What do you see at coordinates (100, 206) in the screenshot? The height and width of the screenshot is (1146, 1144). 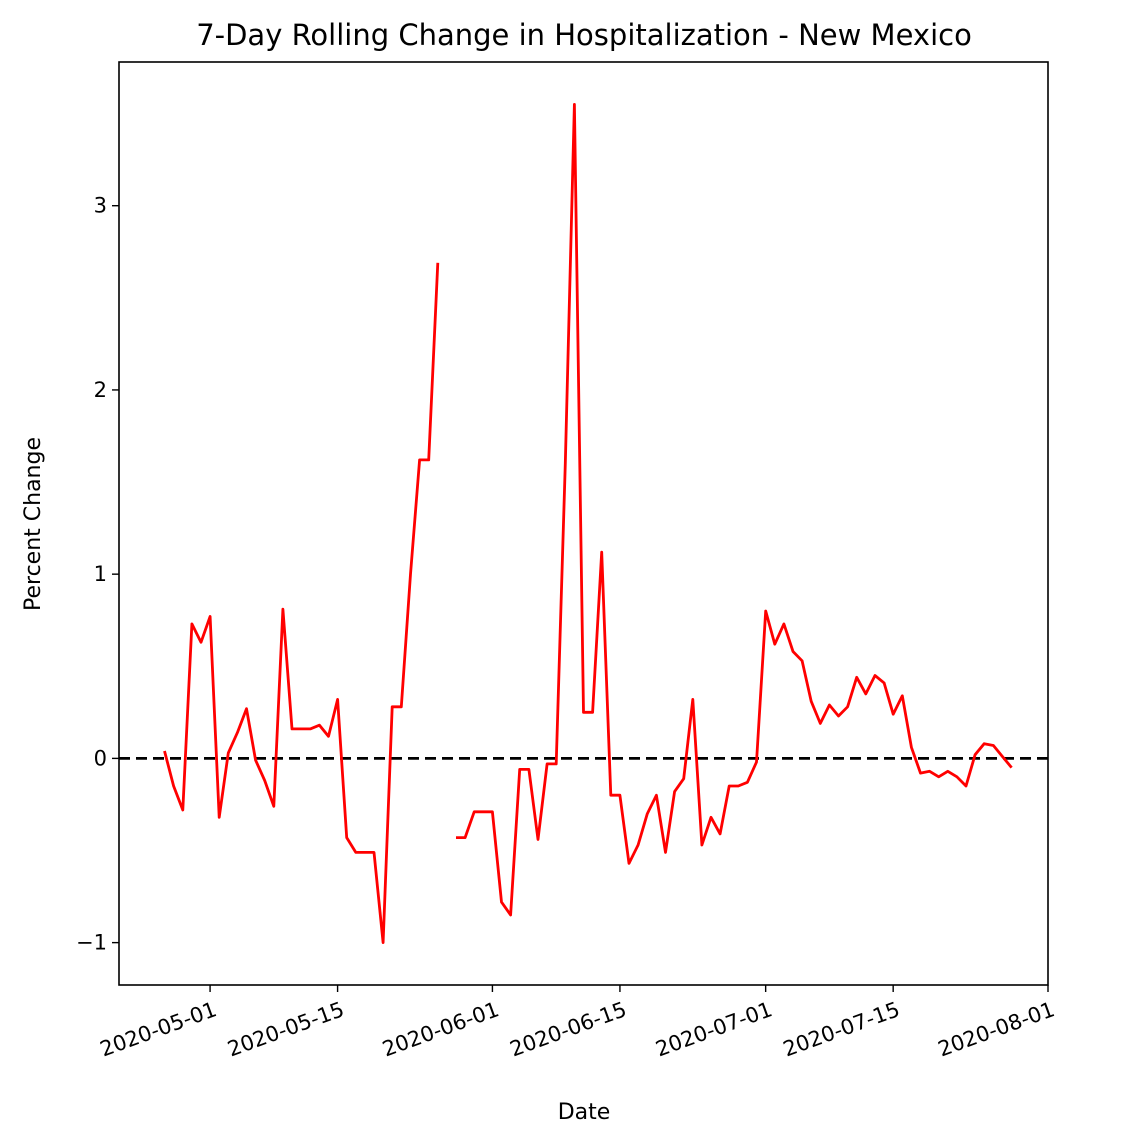 I see `y-tick-label: 3` at bounding box center [100, 206].